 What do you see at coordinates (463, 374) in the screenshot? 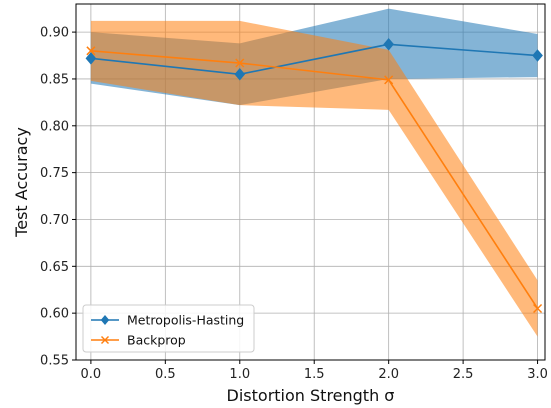
I see `x-tick-label: 2.5` at bounding box center [463, 374].